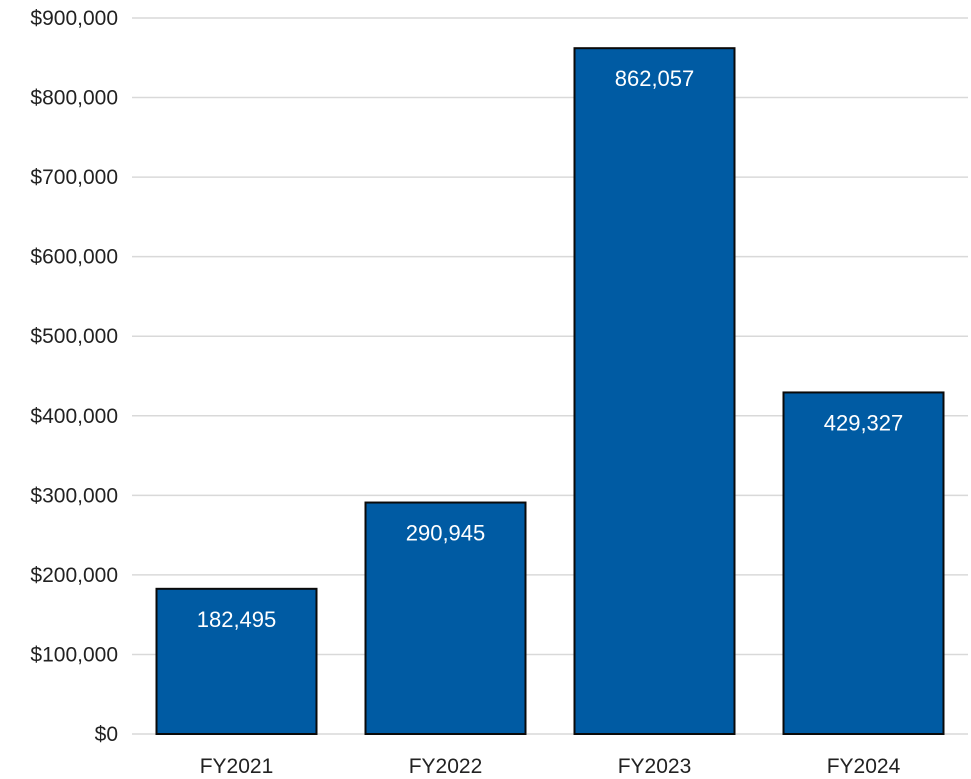 Image resolution: width=971 pixels, height=779 pixels. Describe the element at coordinates (74, 177) in the screenshot. I see `y-tick-label: $700,000` at that location.